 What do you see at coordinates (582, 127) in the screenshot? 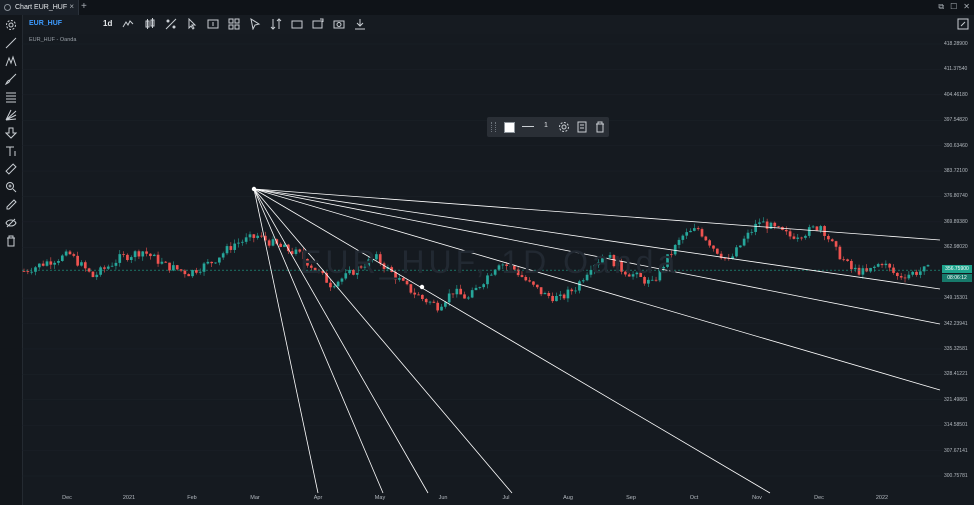
I see `clone-icon` at bounding box center [582, 127].